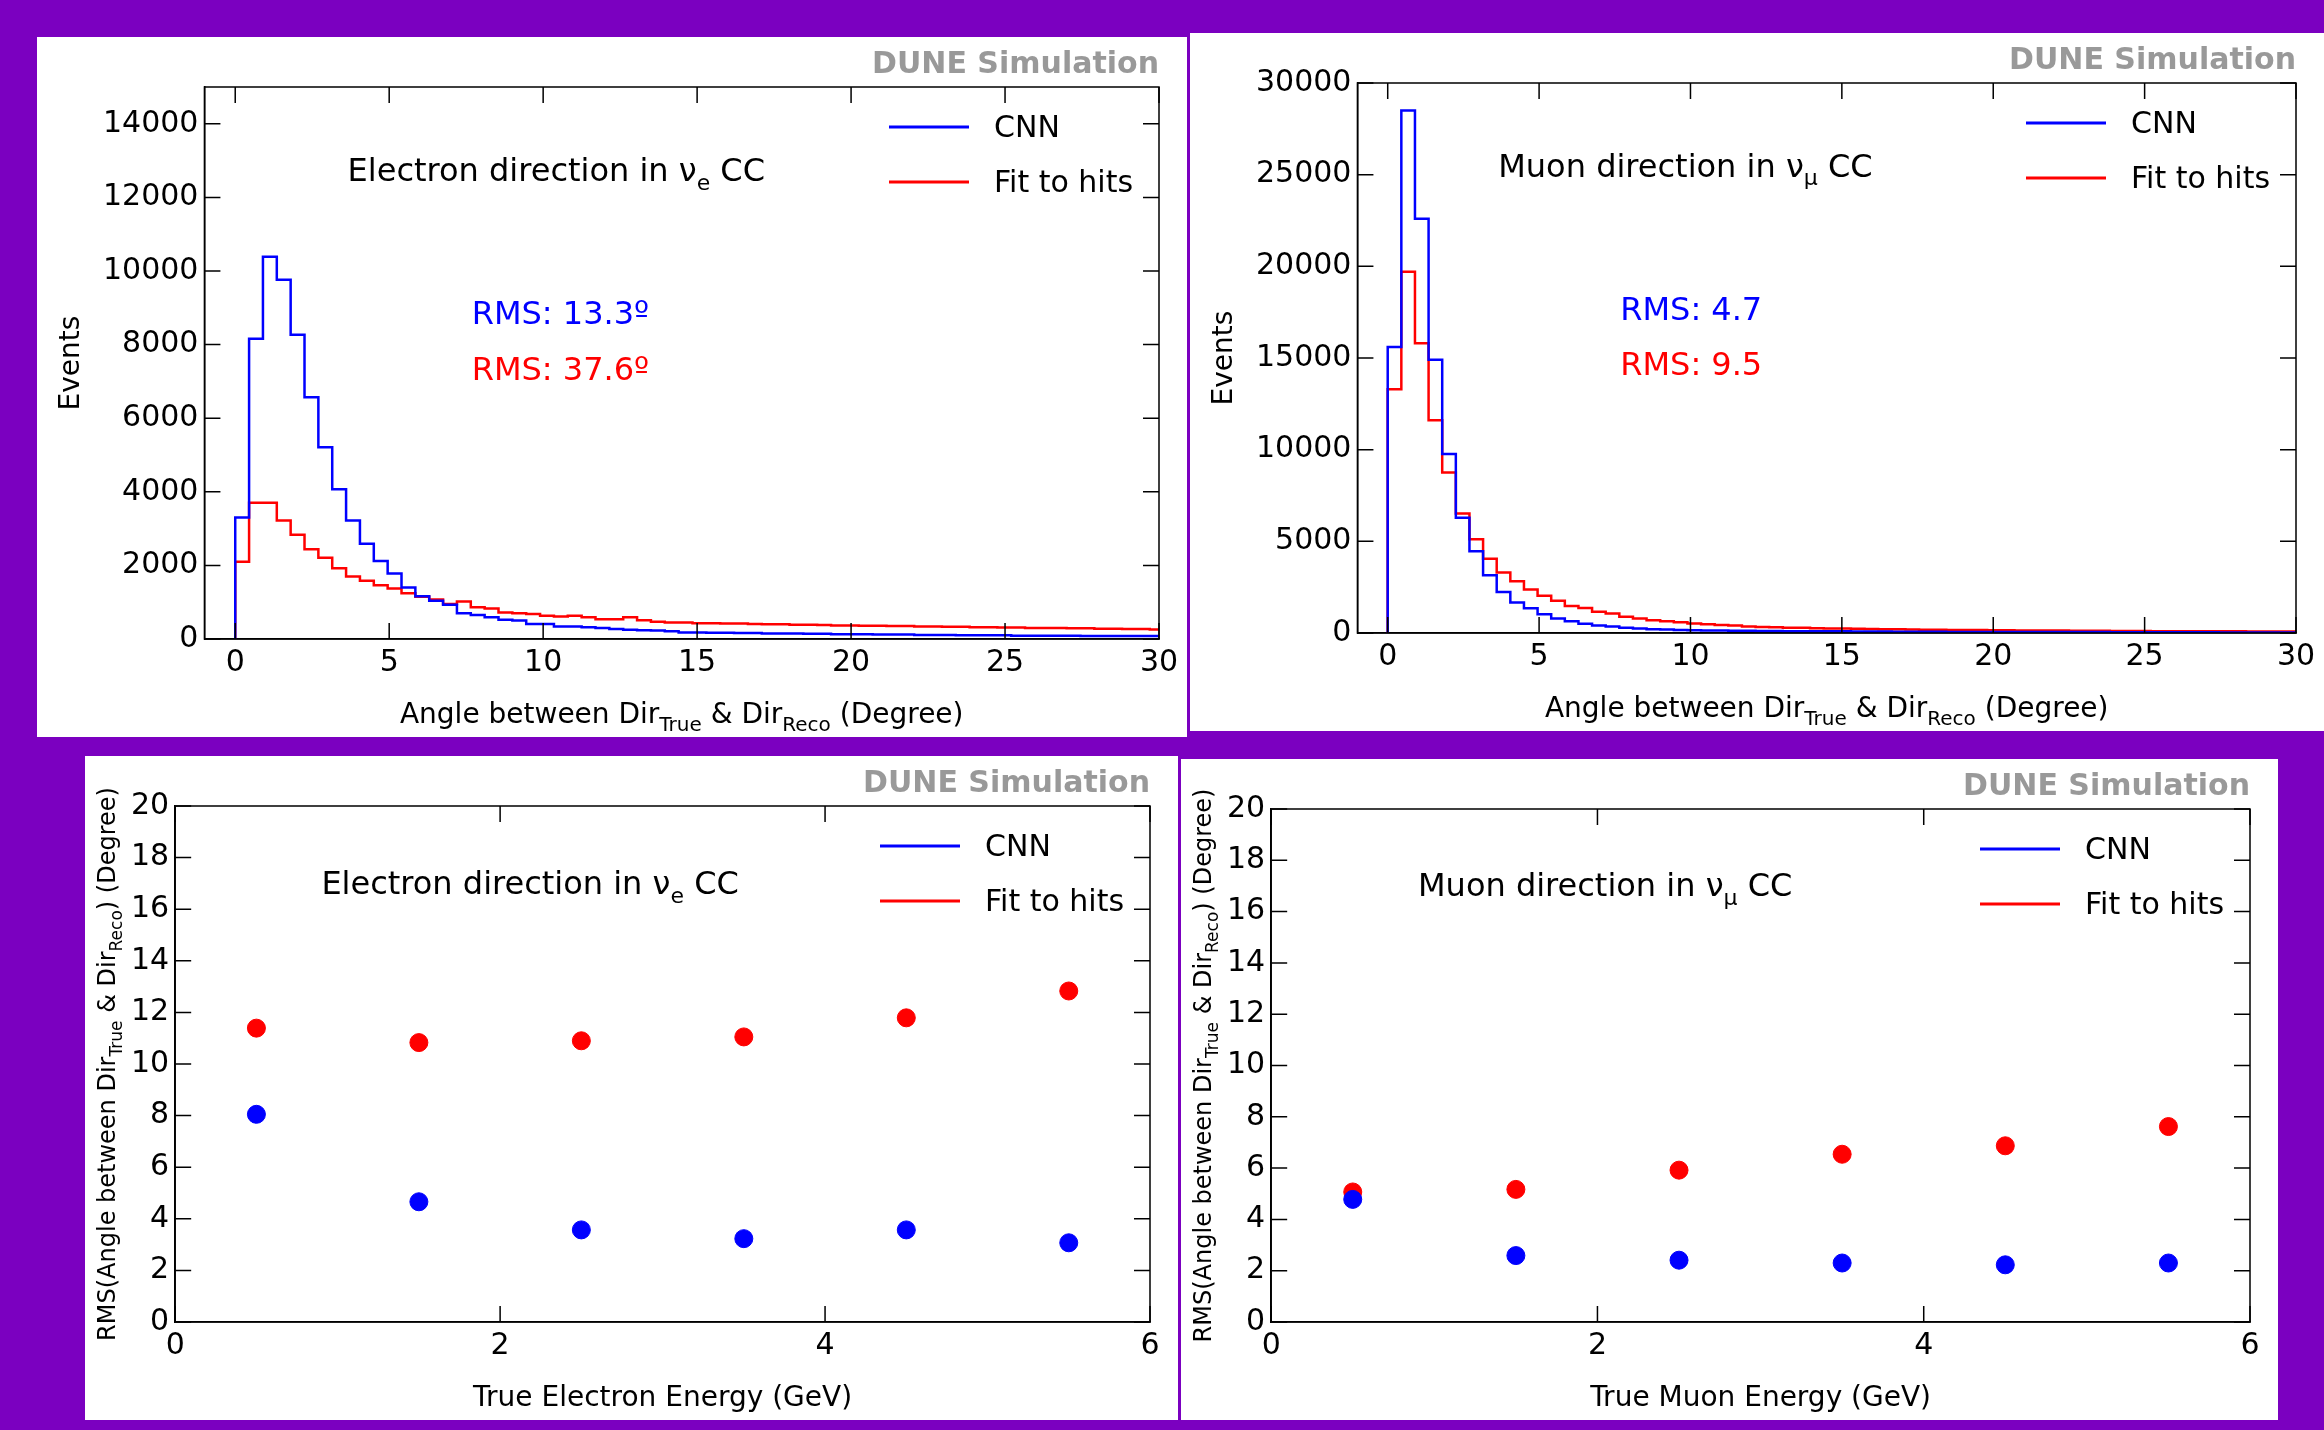  Describe the element at coordinates (560, 368) in the screenshot. I see `annotation: RMS: 37.6º` at that location.